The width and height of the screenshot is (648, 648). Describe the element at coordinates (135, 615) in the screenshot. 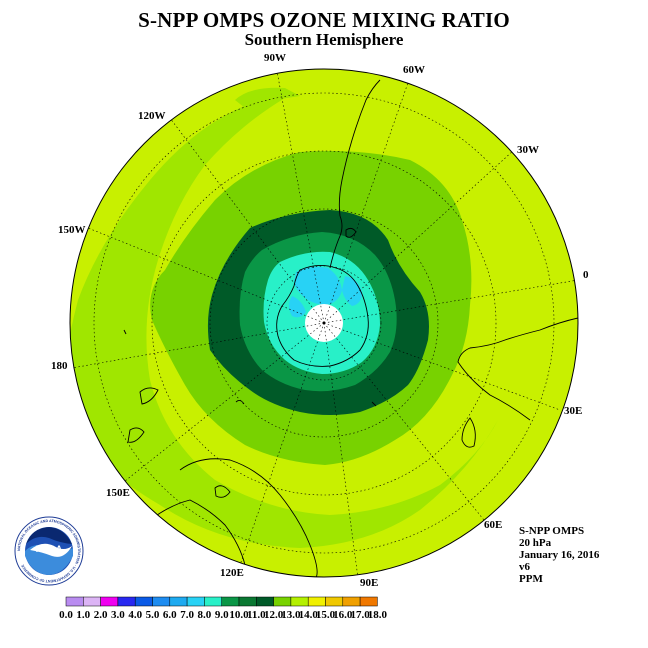

I see `colorbar-tick-label: 4.0` at that location.